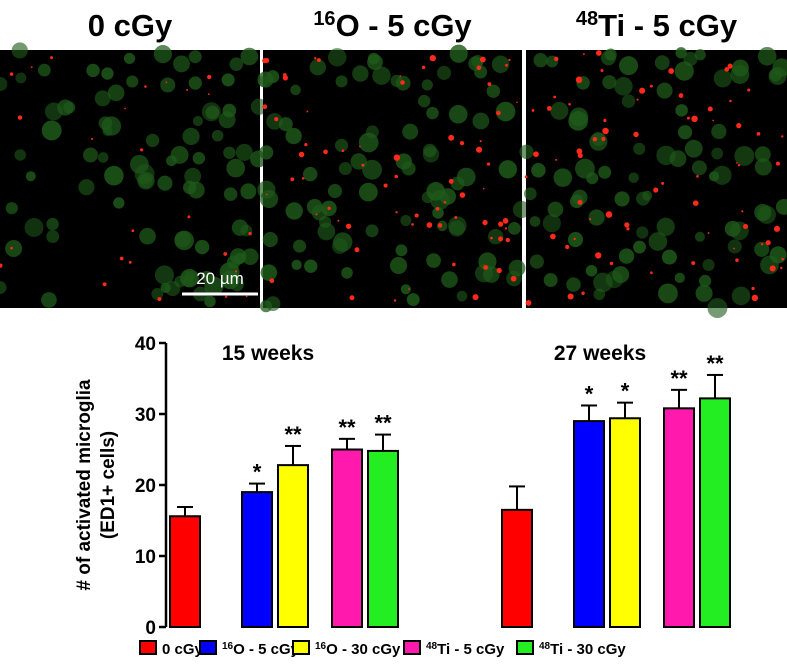  Describe the element at coordinates (471, 649) in the screenshot. I see `legend-label-text: Ti - 5 cGy` at that location.